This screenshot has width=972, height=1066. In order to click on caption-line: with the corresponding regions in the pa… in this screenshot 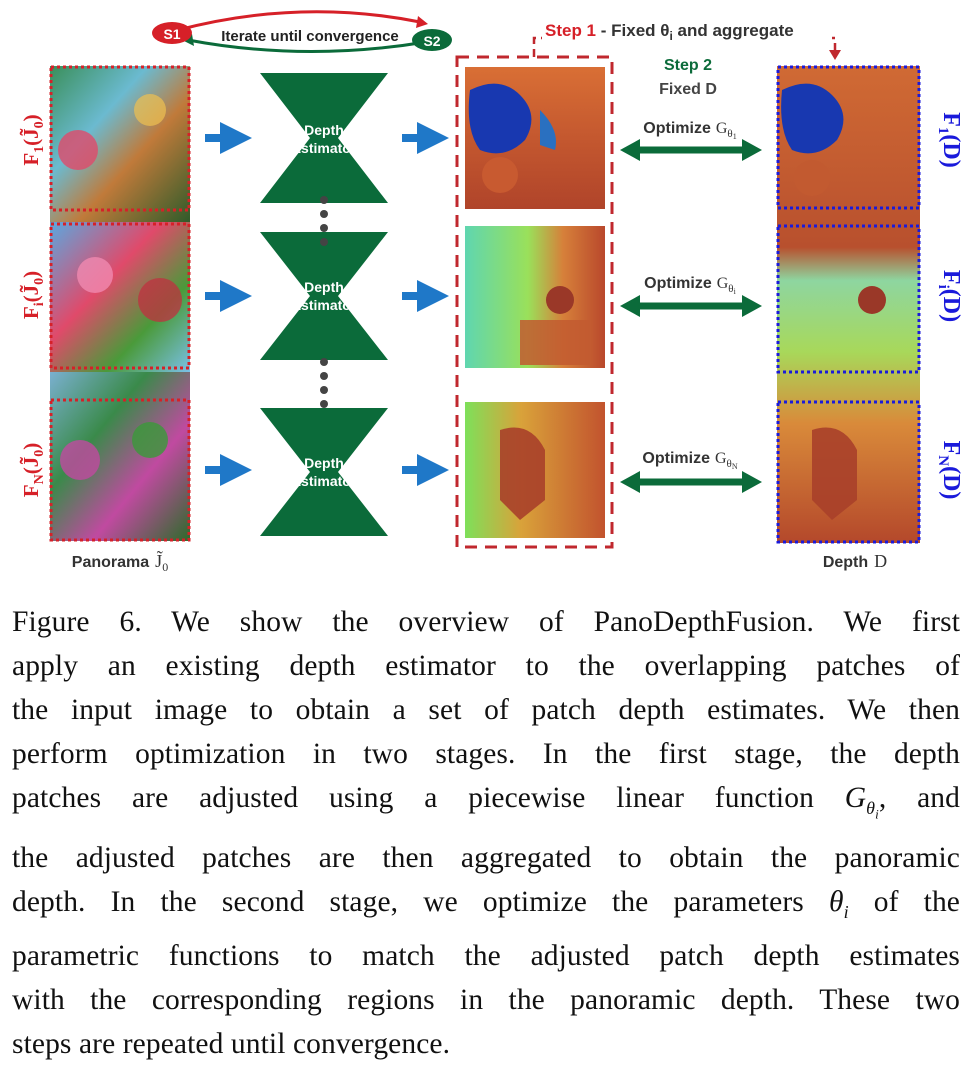, I will do `click(486, 1000)`.